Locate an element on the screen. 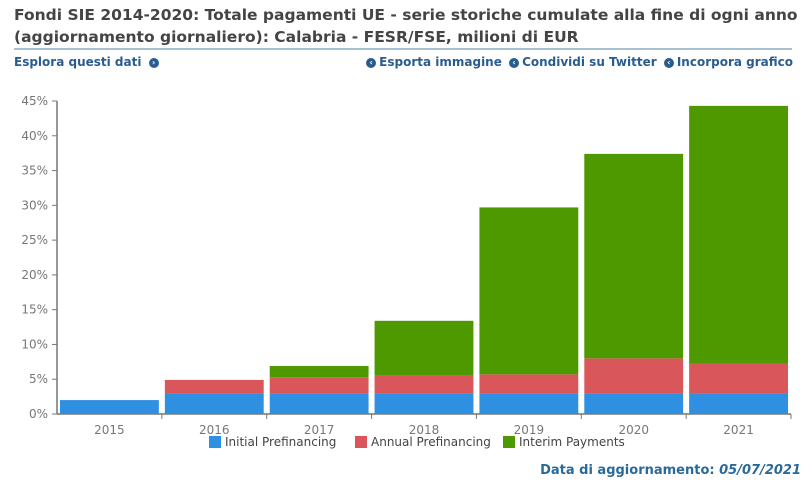 The height and width of the screenshot is (484, 807). legend-label: Interim Payments is located at coordinates (572, 442).